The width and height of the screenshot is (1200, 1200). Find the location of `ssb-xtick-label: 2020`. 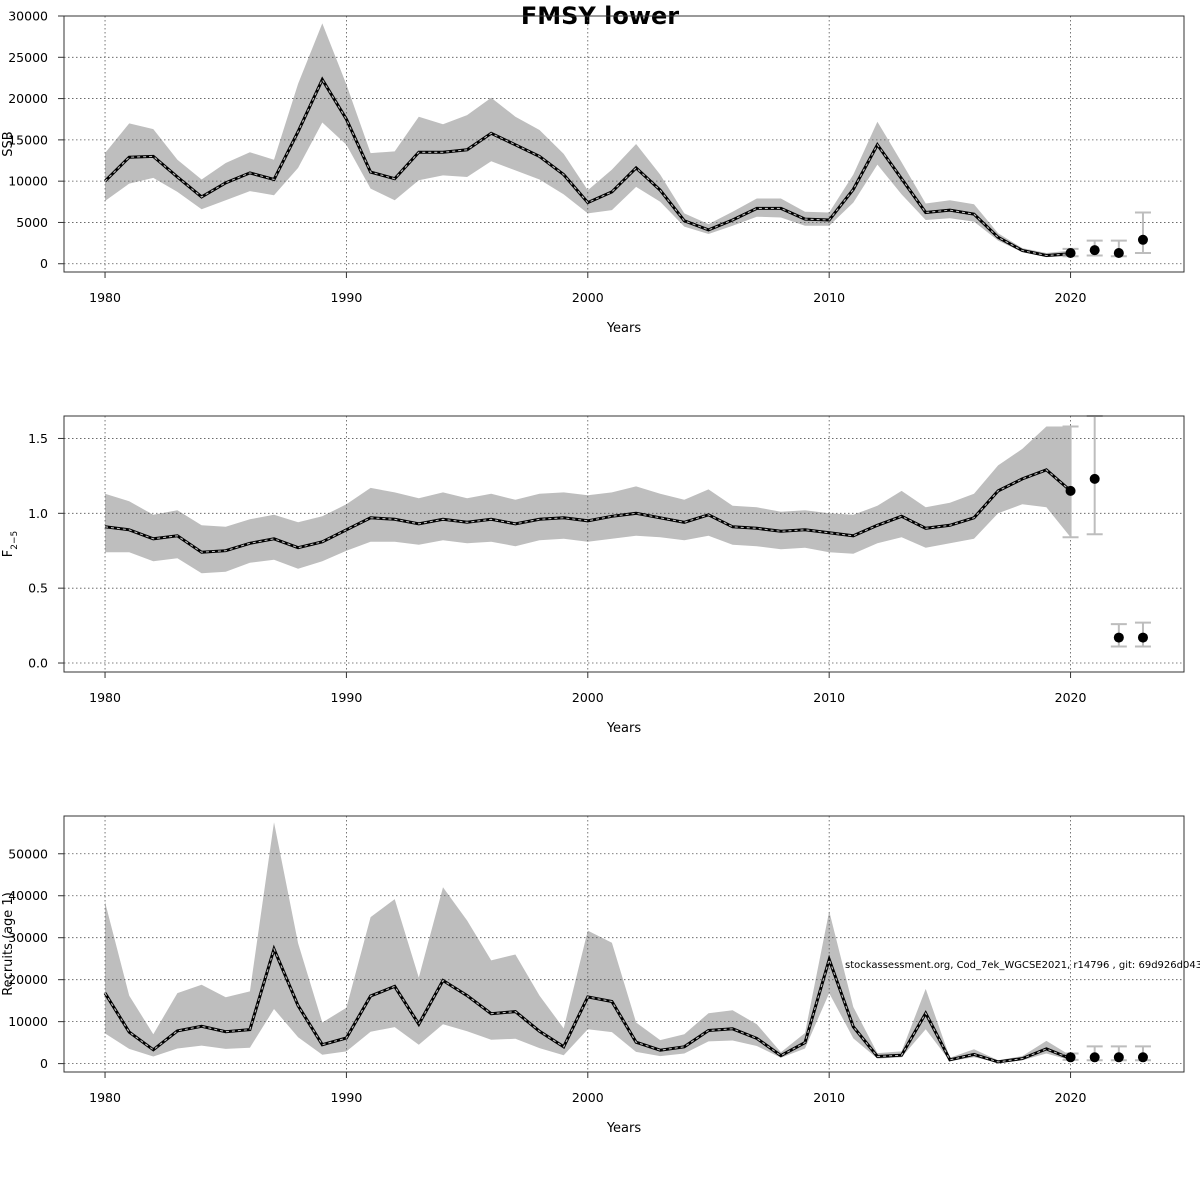

ssb-xtick-label: 2020 is located at coordinates (1071, 297).